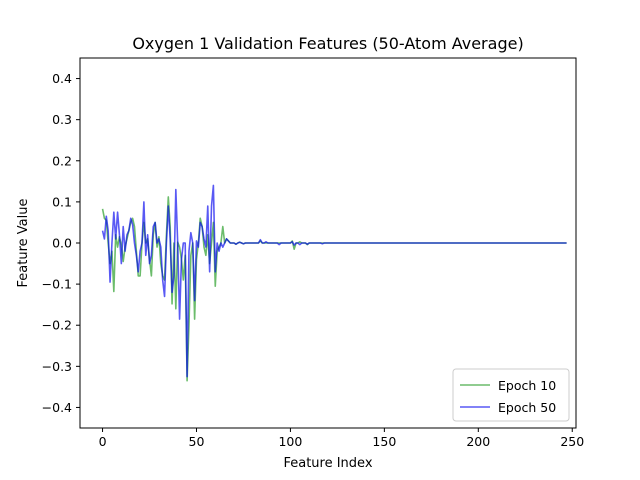 Image resolution: width=640 pixels, height=480 pixels. I want to click on x-tick-label: 50, so click(197, 441).